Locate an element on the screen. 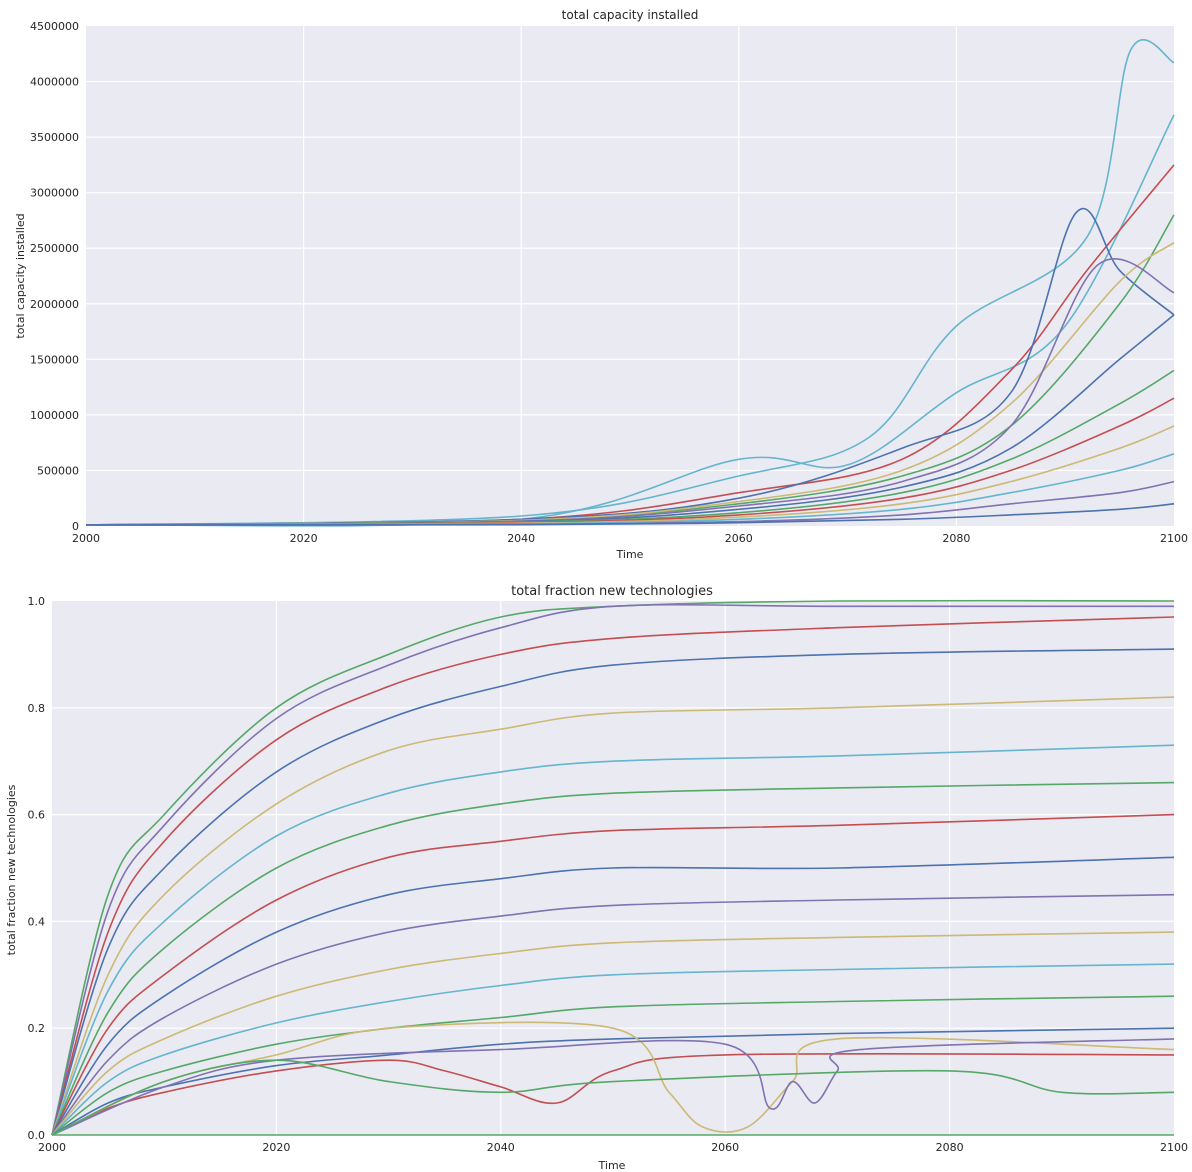 This screenshot has width=1192, height=1172. y-tick-label: 0.8 is located at coordinates (37, 708).